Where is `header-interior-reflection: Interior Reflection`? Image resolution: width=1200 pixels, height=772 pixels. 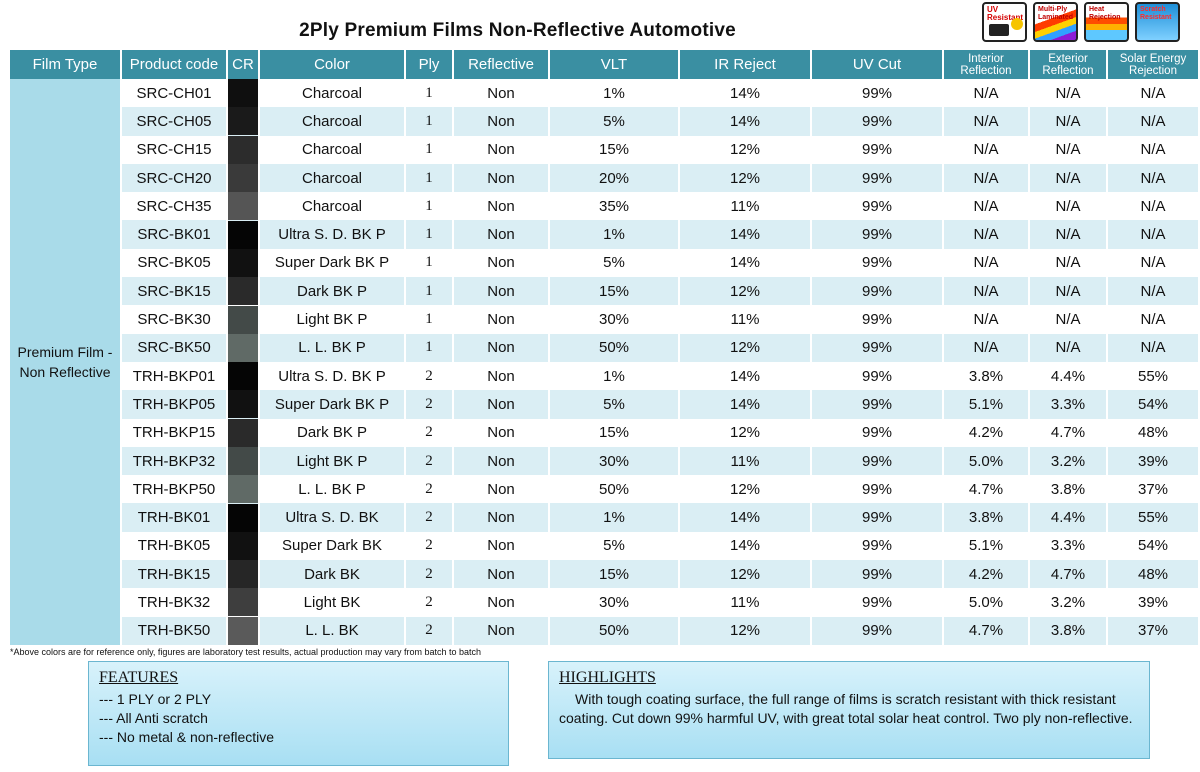
header-interior-reflection: Interior Reflection is located at coordinates (987, 64).